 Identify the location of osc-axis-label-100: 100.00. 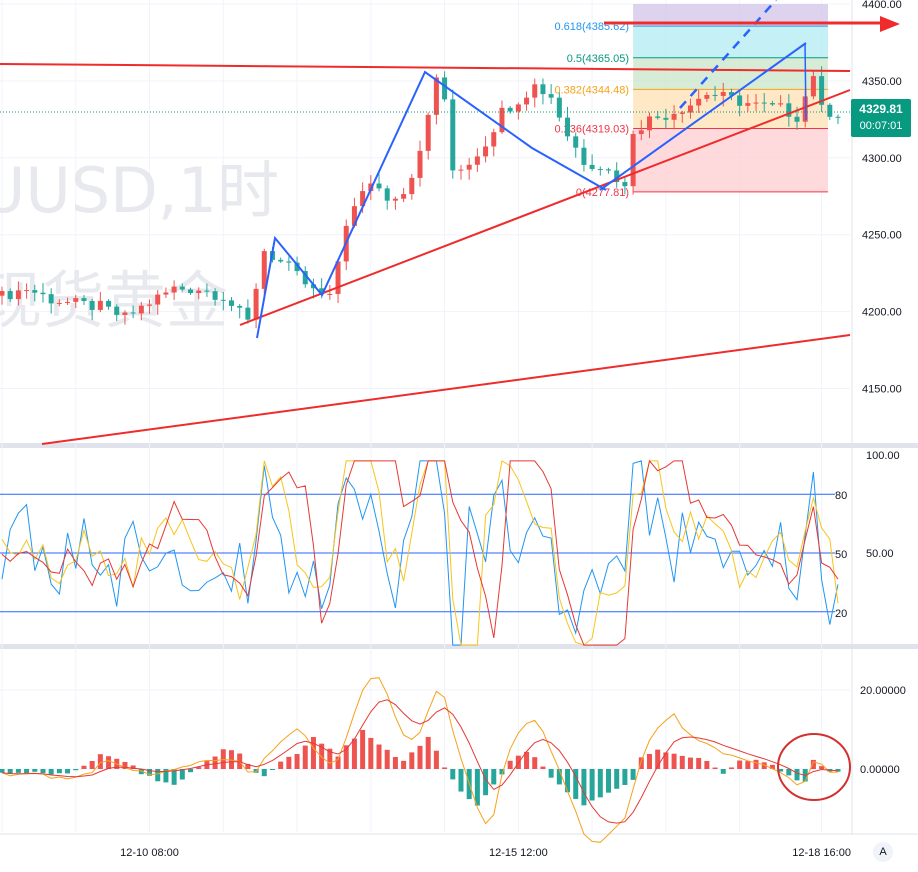
(883, 456).